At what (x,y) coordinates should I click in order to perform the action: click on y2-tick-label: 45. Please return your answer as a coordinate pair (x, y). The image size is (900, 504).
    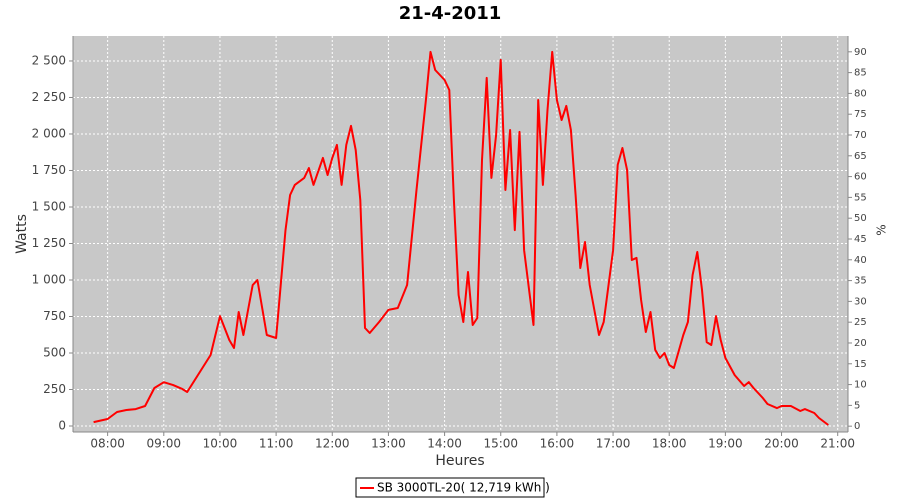
    Looking at the image, I should click on (860, 239).